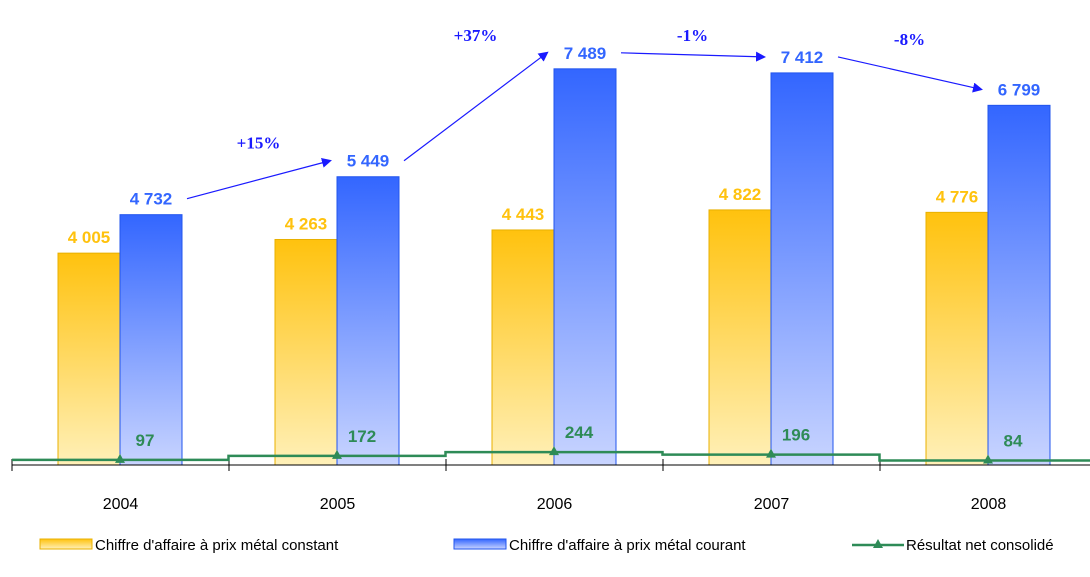 The height and width of the screenshot is (577, 1090). Describe the element at coordinates (368, 161) in the screenshot. I see `label-courant-2005: 5 449` at that location.